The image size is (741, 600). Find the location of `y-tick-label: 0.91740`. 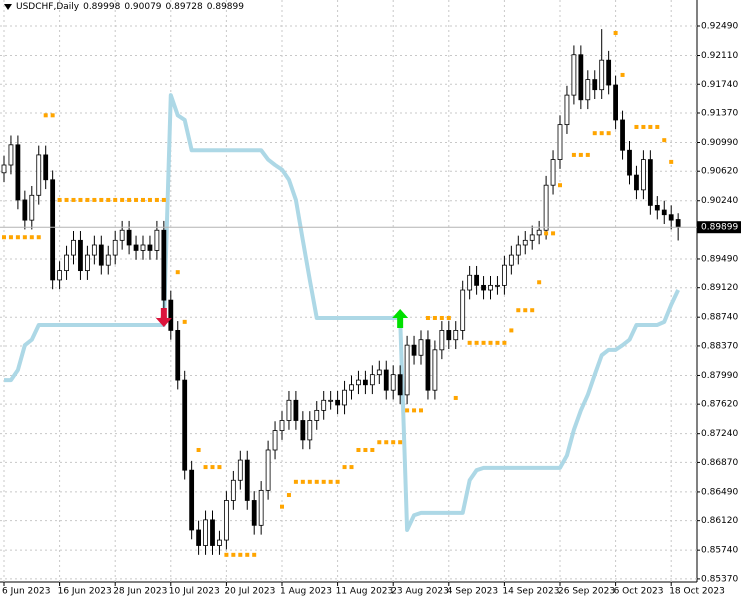

y-tick-label: 0.91740 is located at coordinates (719, 85).